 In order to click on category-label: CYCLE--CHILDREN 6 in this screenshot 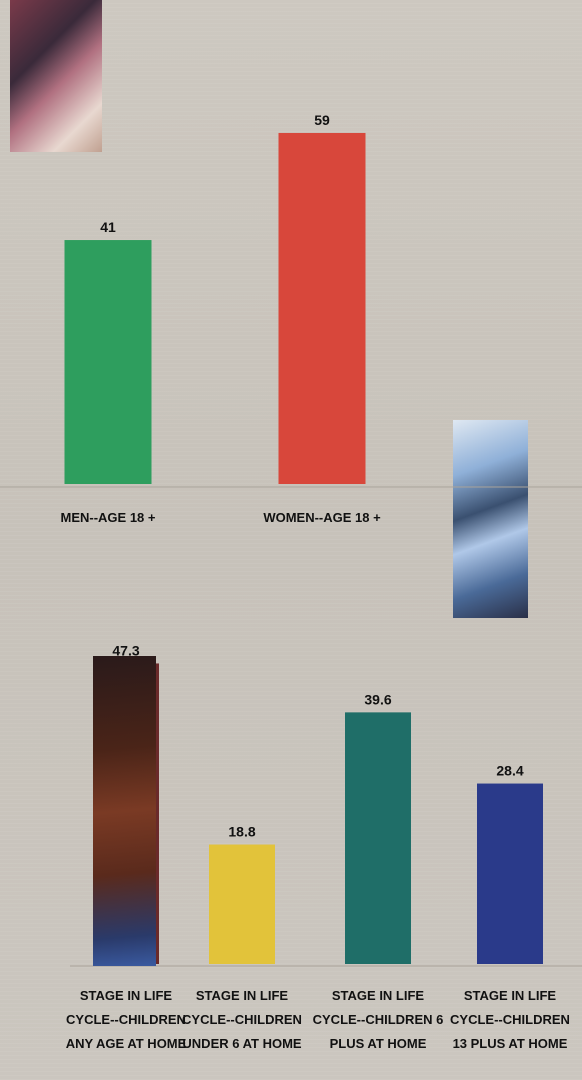, I will do `click(378, 1019)`.